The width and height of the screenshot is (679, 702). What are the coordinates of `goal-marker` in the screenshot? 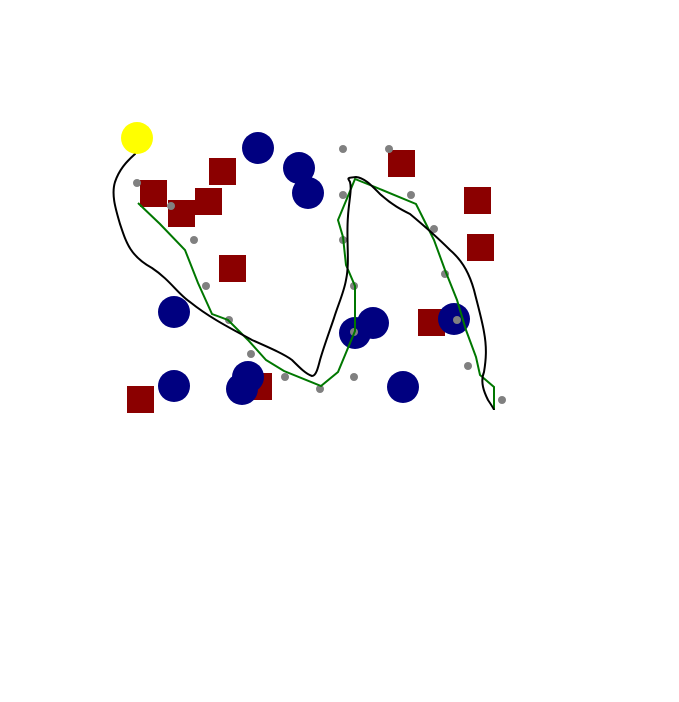 It's located at (137, 138).